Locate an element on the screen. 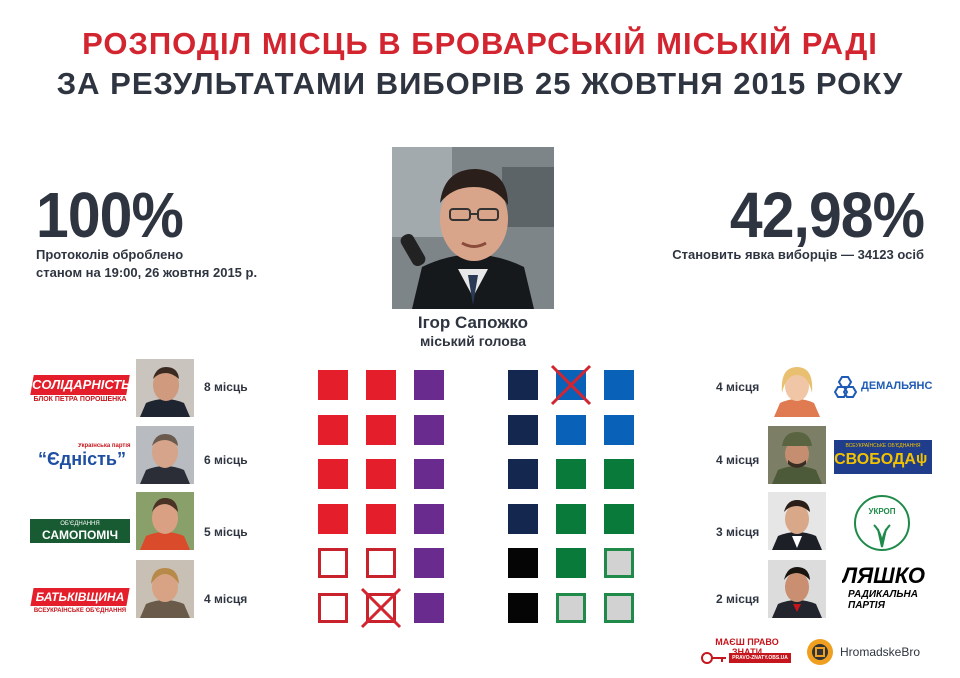 This screenshot has height=678, width=960. mayor-name: Ігор Сапожко is located at coordinates (473, 322).